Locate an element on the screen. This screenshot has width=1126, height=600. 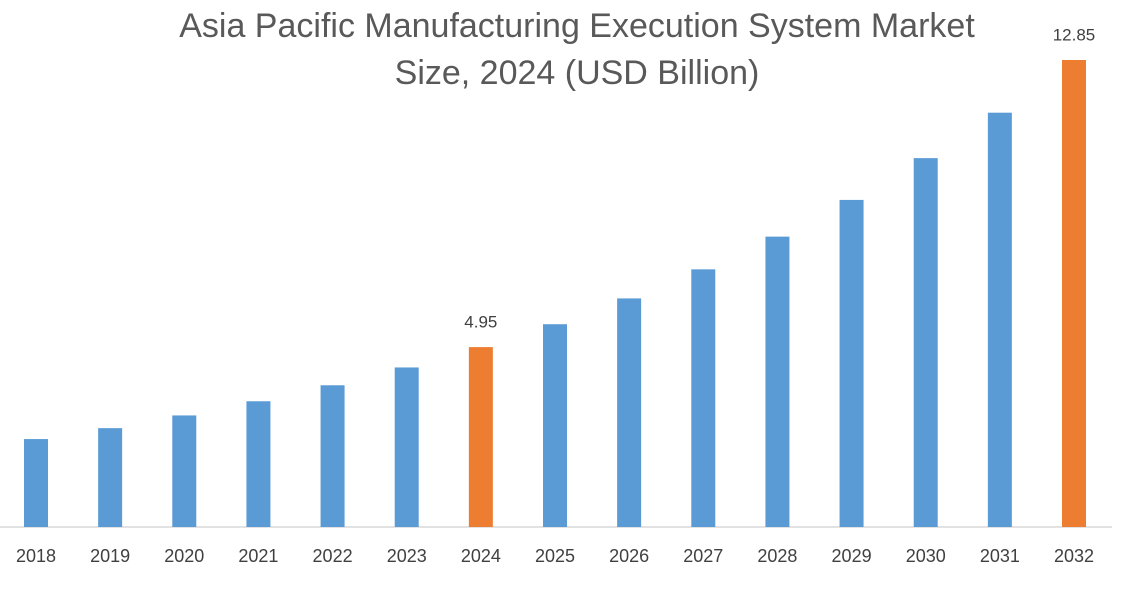
data-label: 12.85 is located at coordinates (1074, 34).